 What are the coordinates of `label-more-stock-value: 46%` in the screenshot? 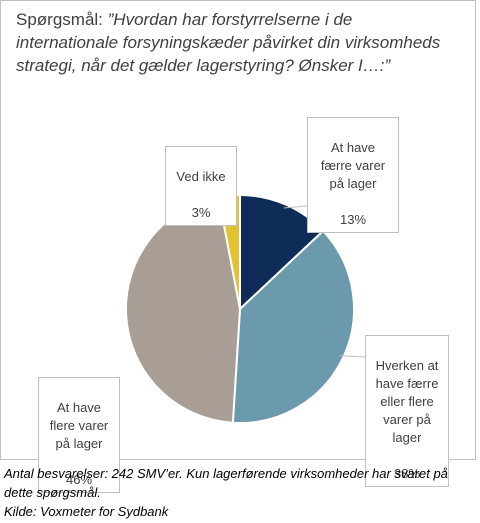 It's located at (79, 479).